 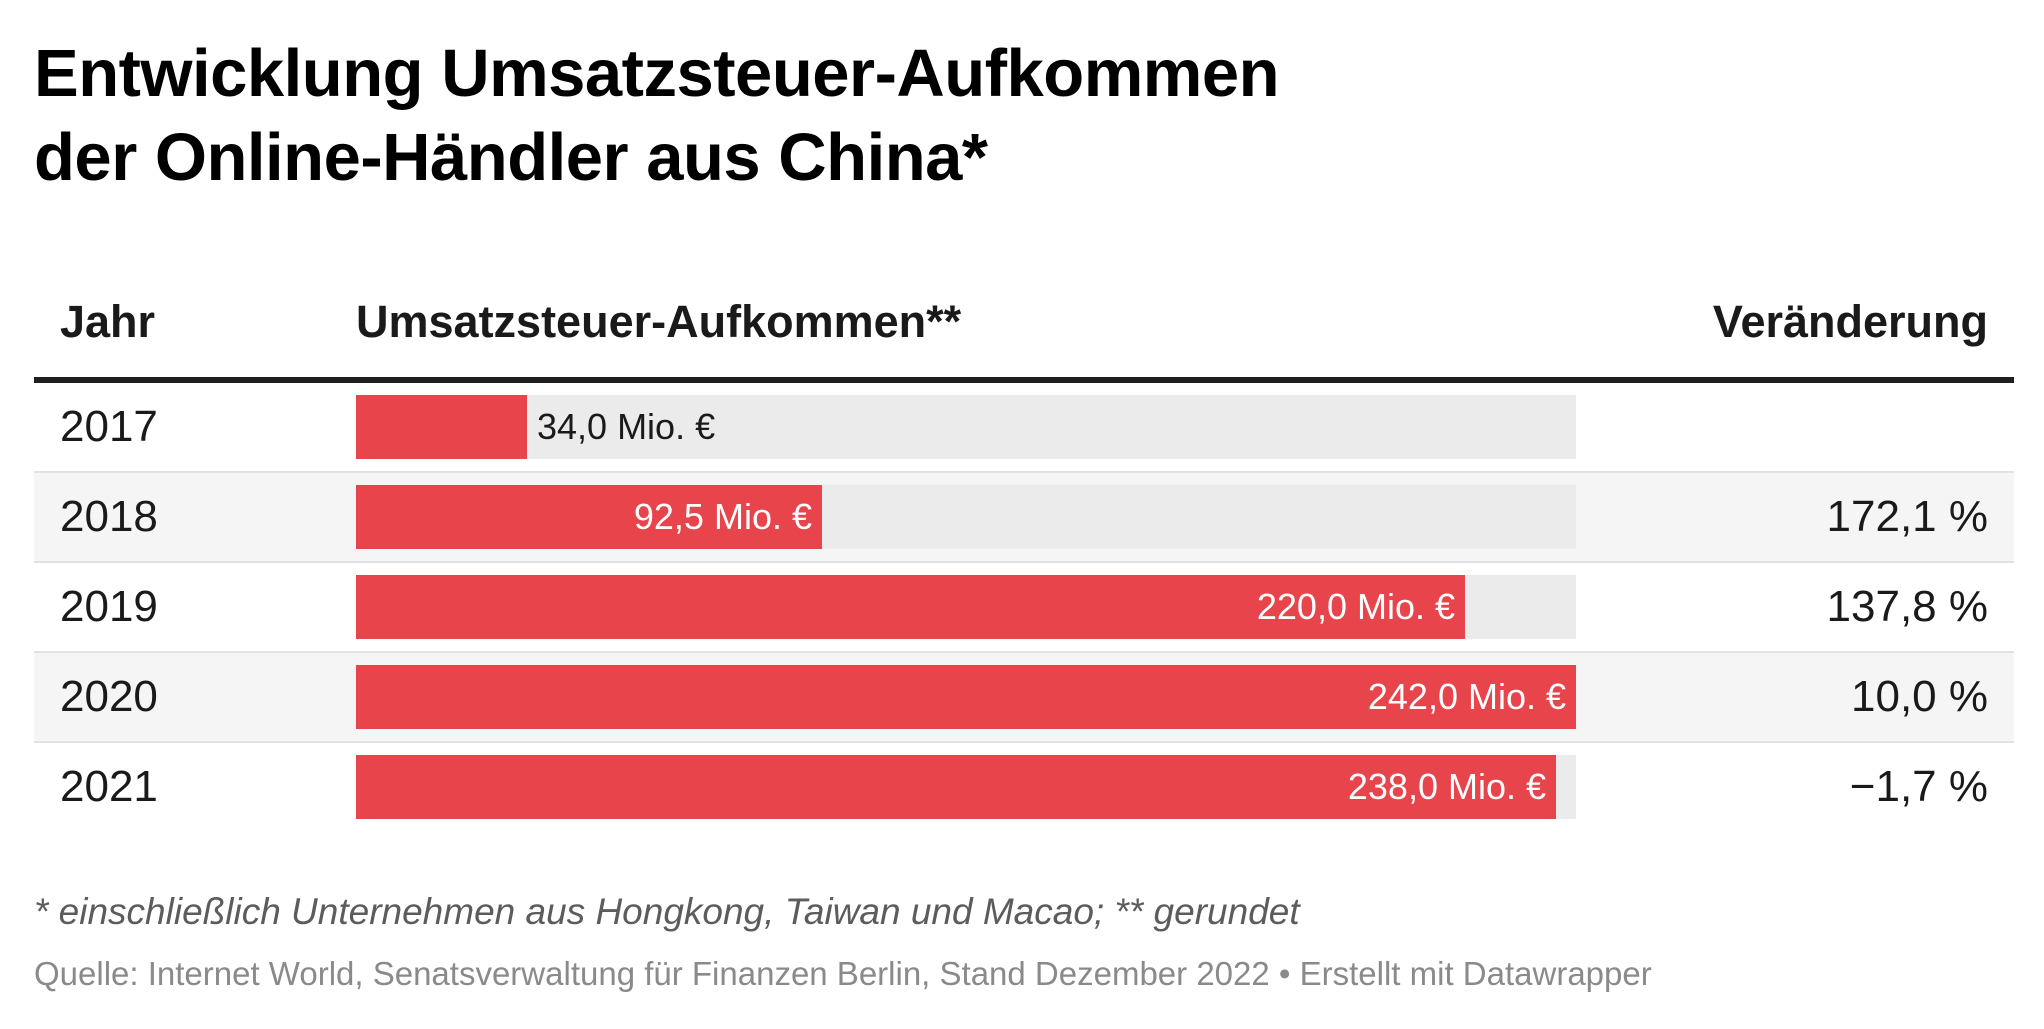 I want to click on bar-value-label: 242,0 Mio. €, so click(x=1466, y=696).